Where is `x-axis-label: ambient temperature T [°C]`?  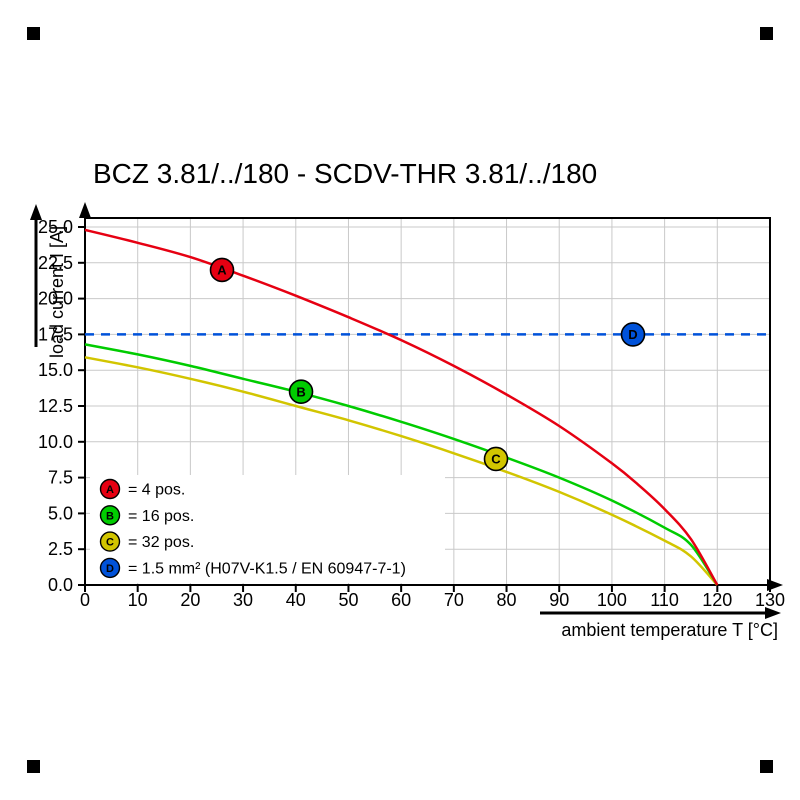 x-axis-label: ambient temperature T [°C] is located at coordinates (669, 630).